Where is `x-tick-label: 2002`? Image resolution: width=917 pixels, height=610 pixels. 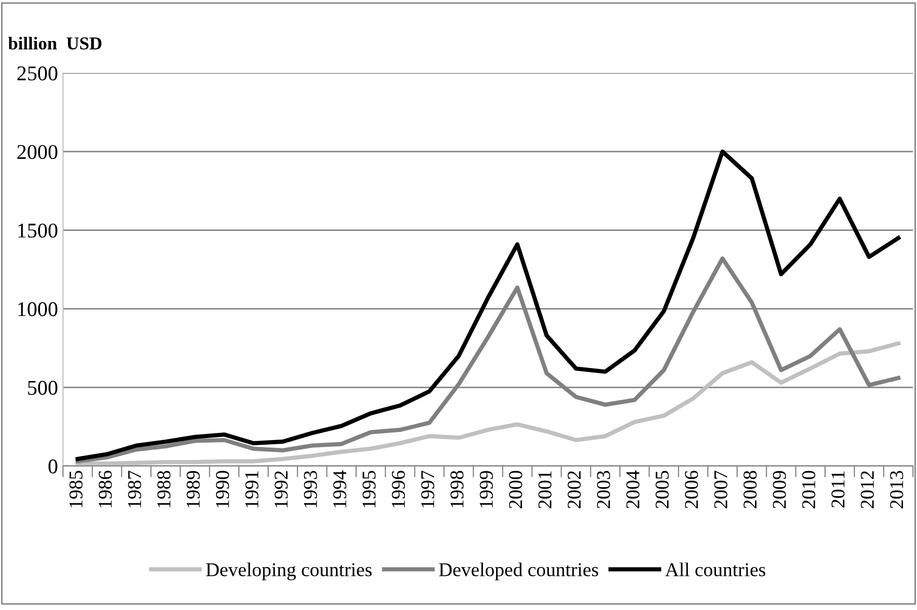 x-tick-label: 2002 is located at coordinates (574, 489).